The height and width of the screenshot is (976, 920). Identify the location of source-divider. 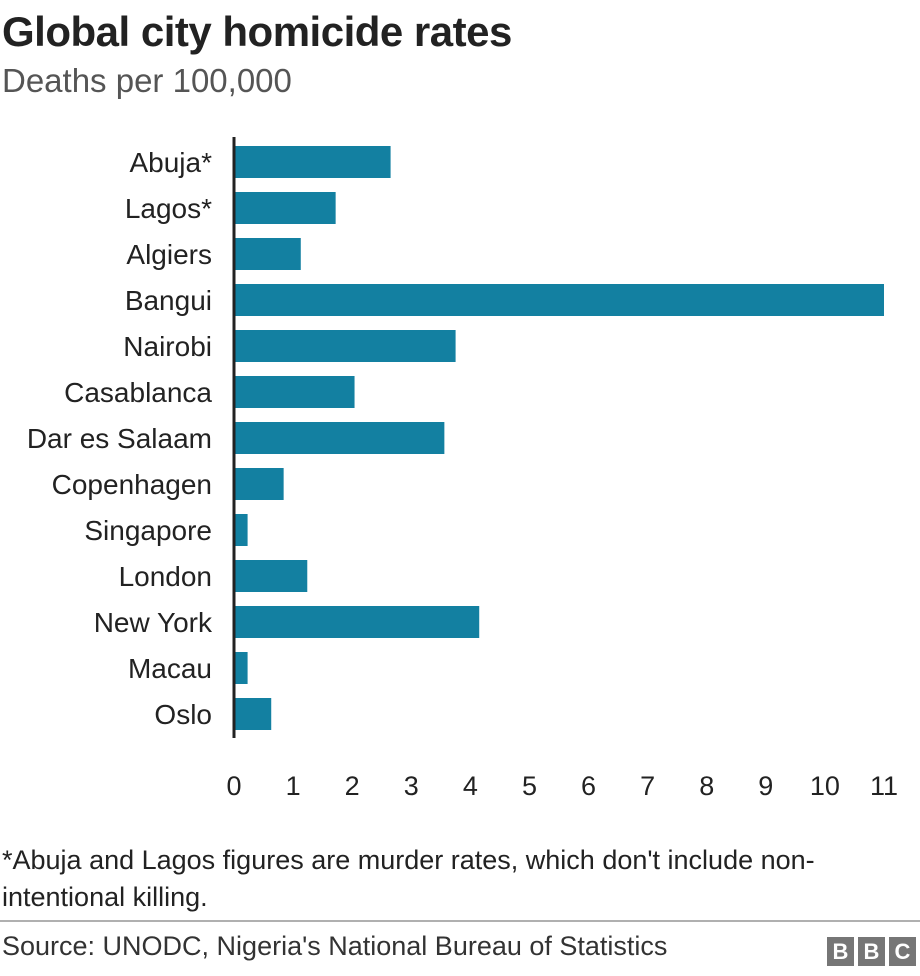
(460, 921).